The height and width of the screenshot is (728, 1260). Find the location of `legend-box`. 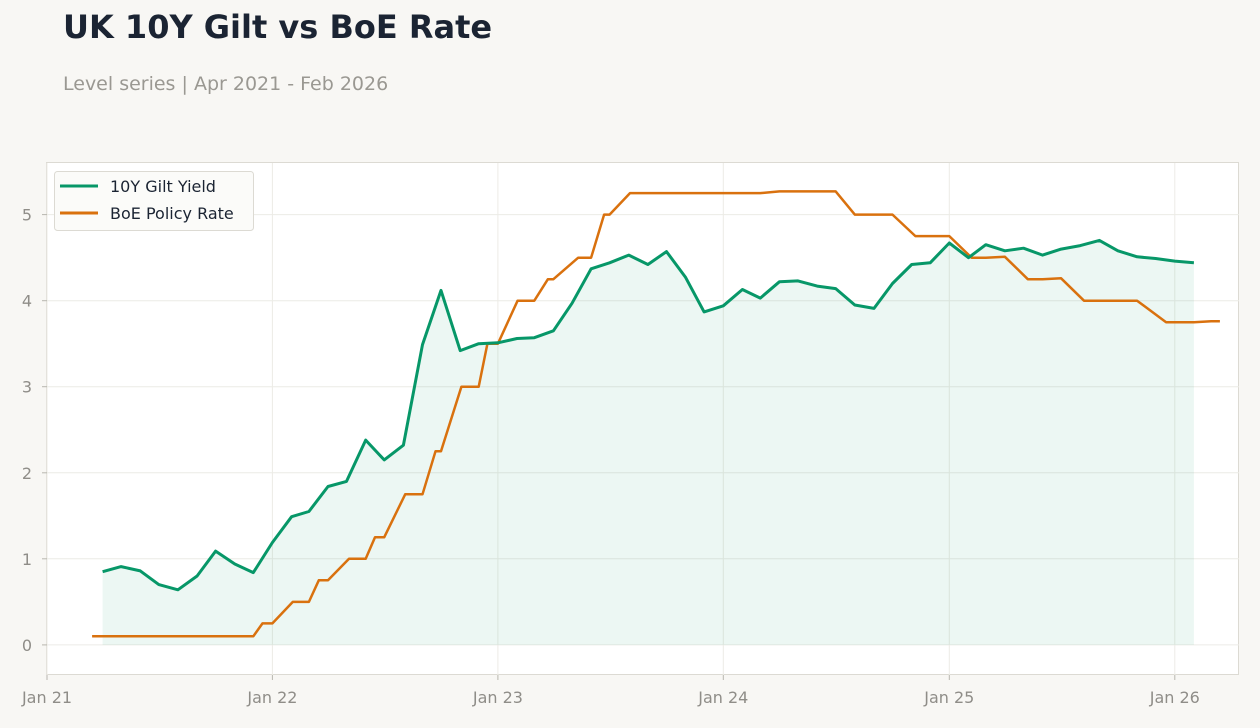

legend-box is located at coordinates (154, 201).